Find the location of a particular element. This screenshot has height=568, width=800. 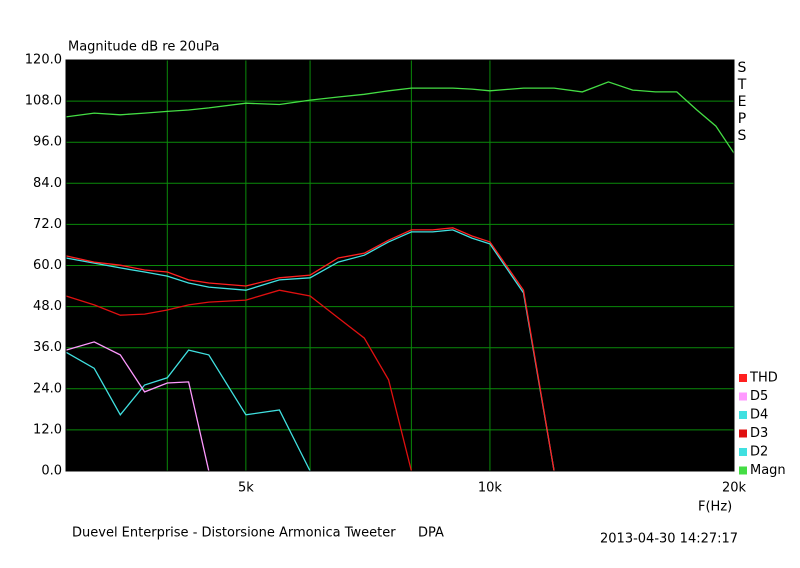

x-tick-label: 5k is located at coordinates (246, 488).